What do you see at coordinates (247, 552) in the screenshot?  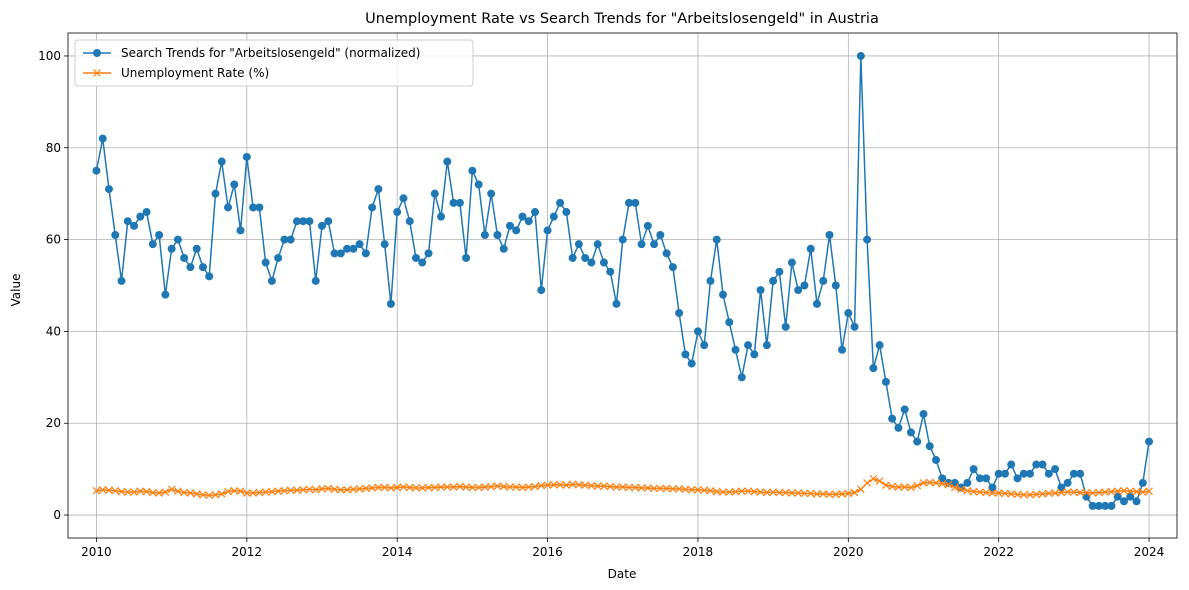 I see `x-tick-label: 2012` at bounding box center [247, 552].